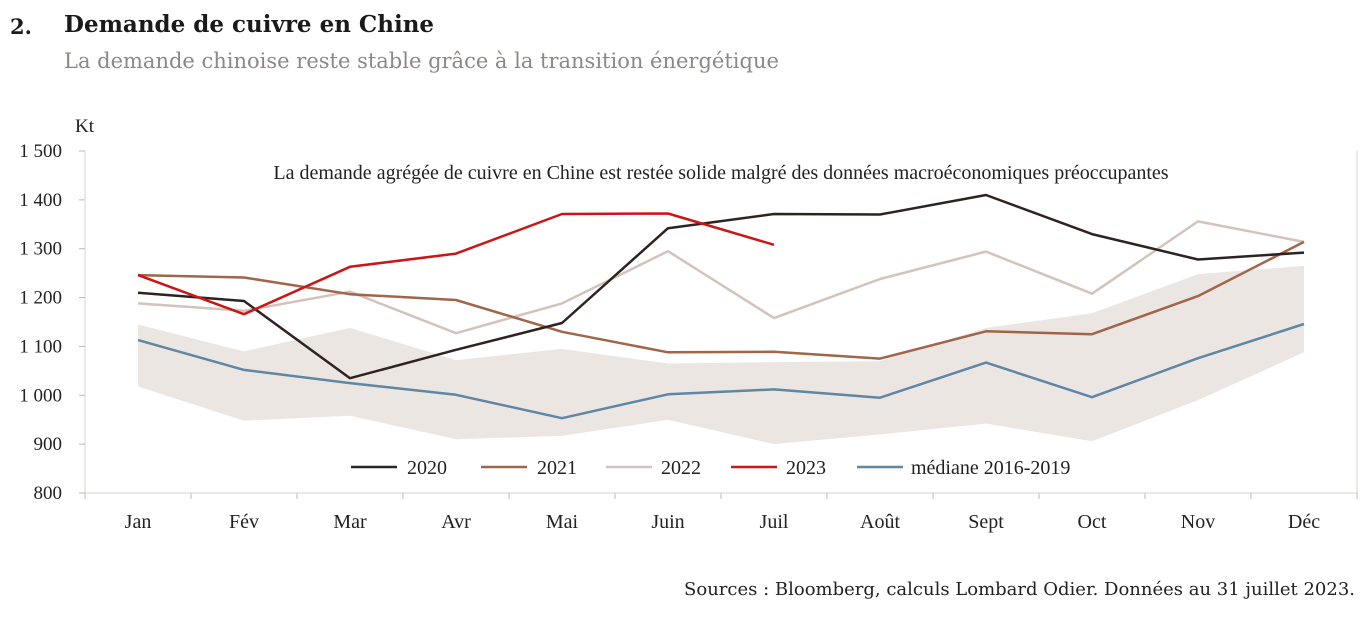 The height and width of the screenshot is (619, 1363). I want to click on x-tick-label: Déc, so click(1304, 522).